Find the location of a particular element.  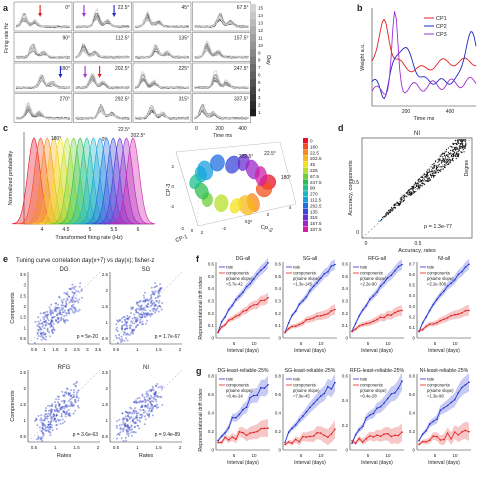

panel-d-title: NI is located at coordinates (417, 134).